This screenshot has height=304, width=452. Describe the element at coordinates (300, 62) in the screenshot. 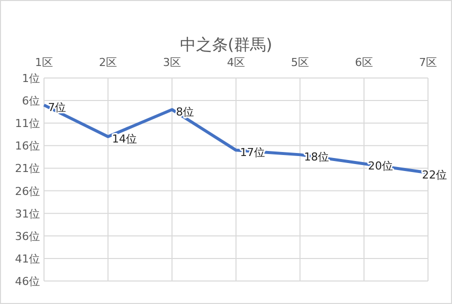

I see `x-tick-label: 5区` at that location.